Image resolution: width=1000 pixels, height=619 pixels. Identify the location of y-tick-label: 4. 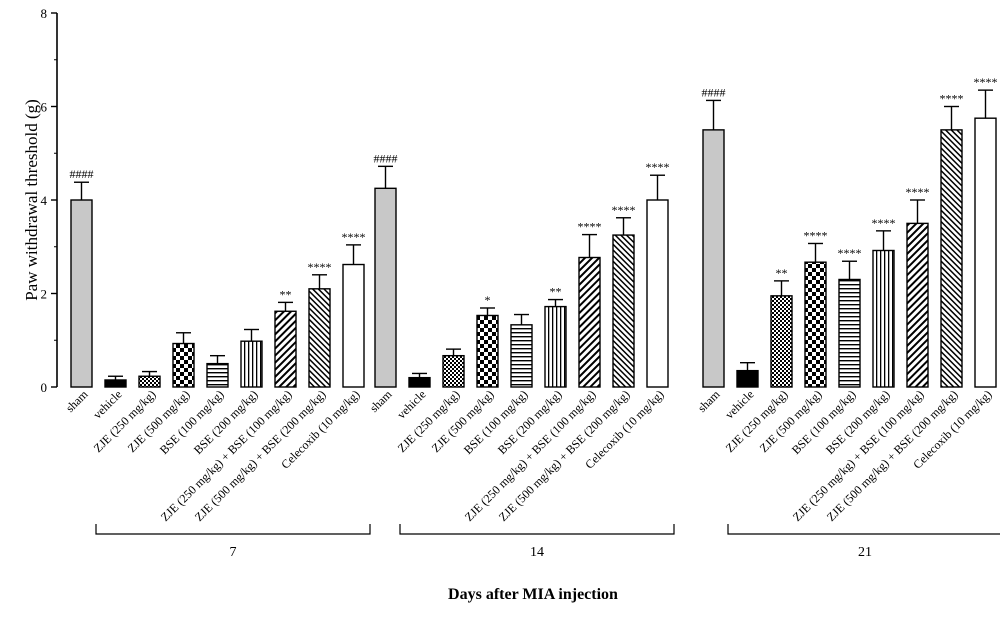
(44, 200).